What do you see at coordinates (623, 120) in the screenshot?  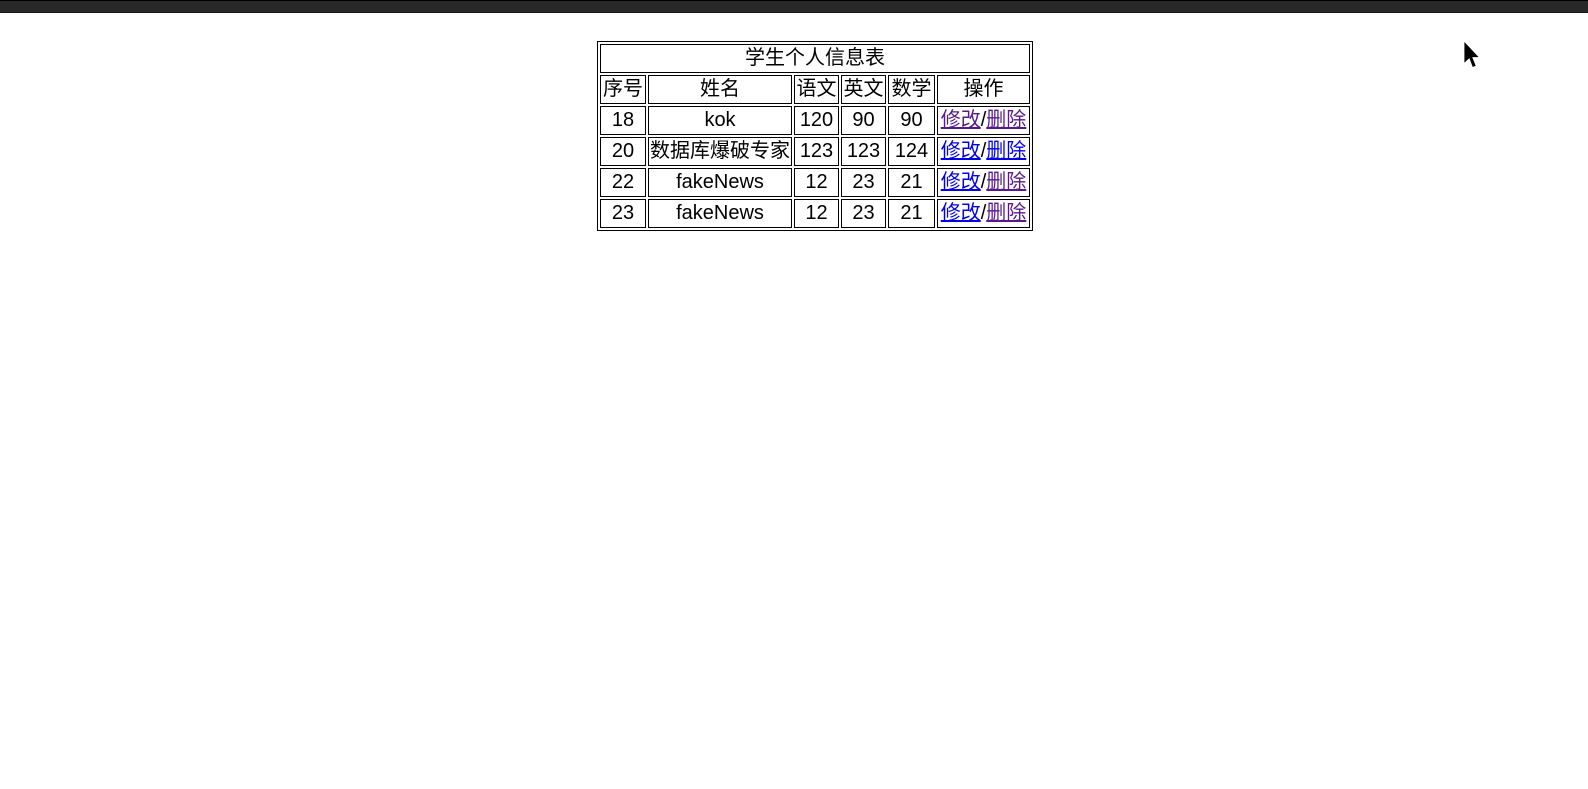 I see `cell-id: 18` at bounding box center [623, 120].